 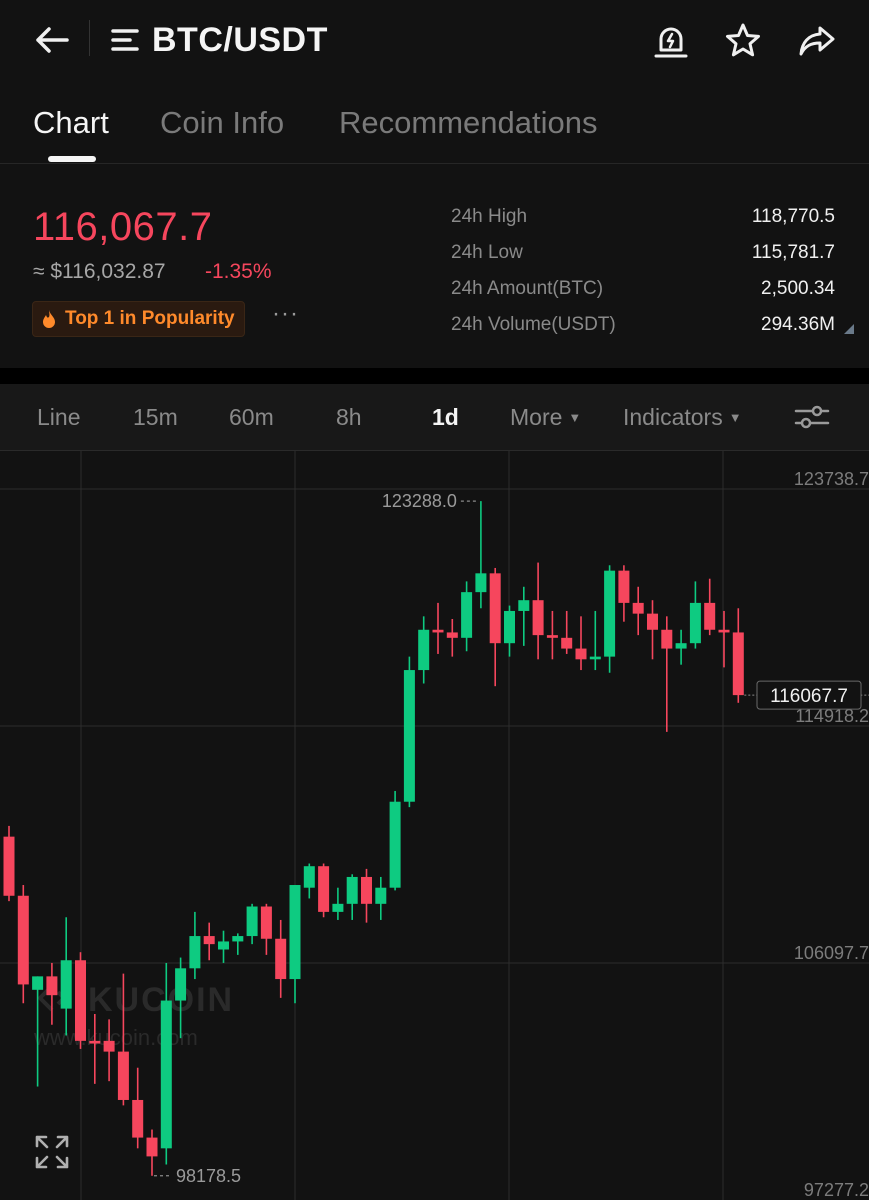 I want to click on y-axis-tick-label: 114918.2, so click(x=832, y=716).